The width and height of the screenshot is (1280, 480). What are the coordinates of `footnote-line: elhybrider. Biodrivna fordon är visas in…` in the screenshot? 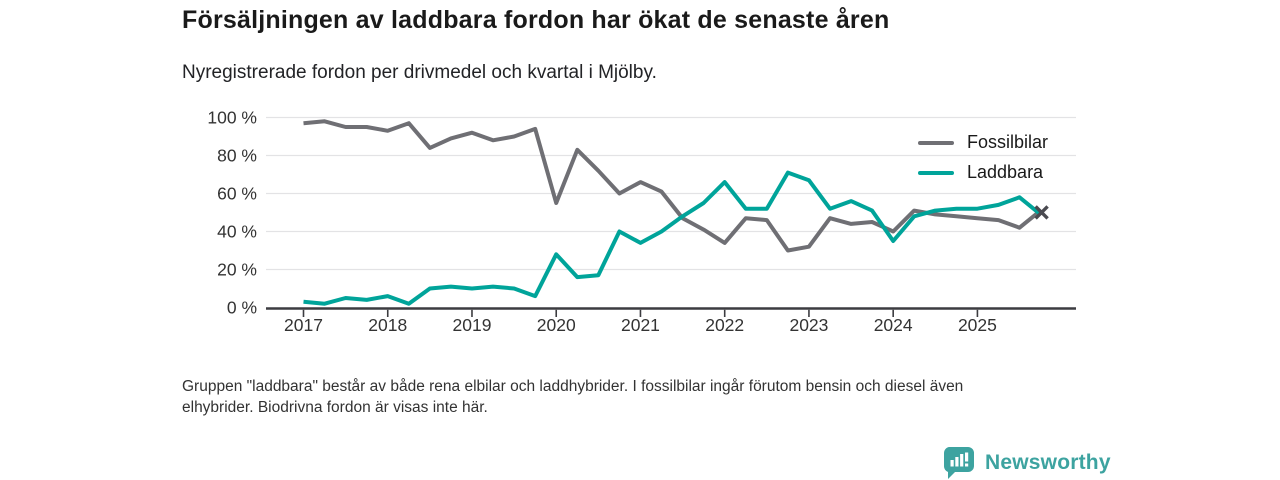 It's located at (335, 407).